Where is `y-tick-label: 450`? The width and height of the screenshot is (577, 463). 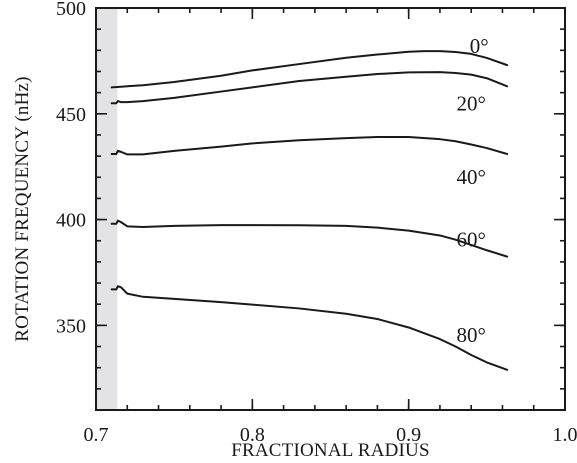 y-tick-label: 450 is located at coordinates (71, 115).